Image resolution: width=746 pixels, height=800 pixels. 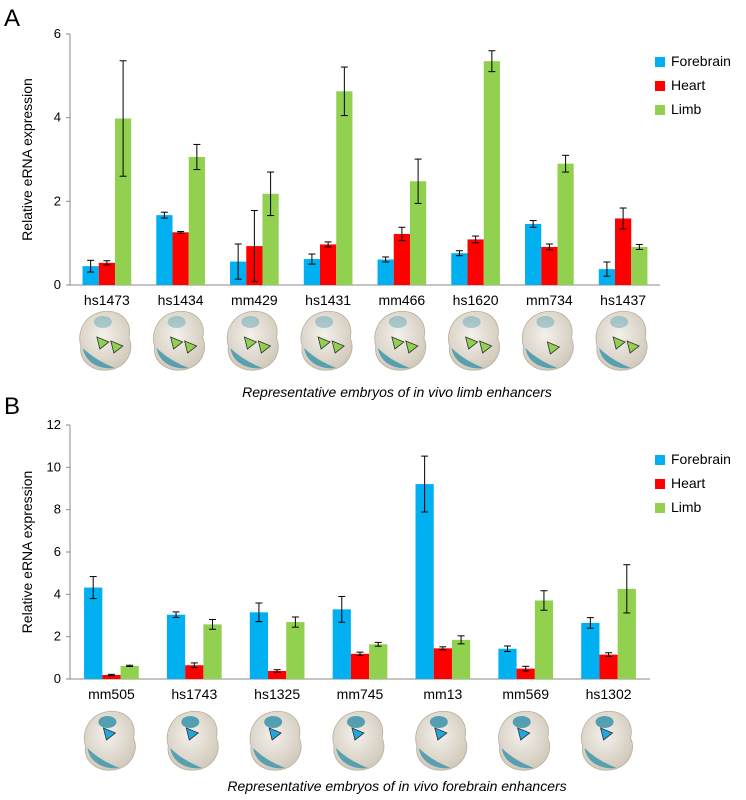 I want to click on x-tick-label-mm569: mm569, so click(x=525, y=694).